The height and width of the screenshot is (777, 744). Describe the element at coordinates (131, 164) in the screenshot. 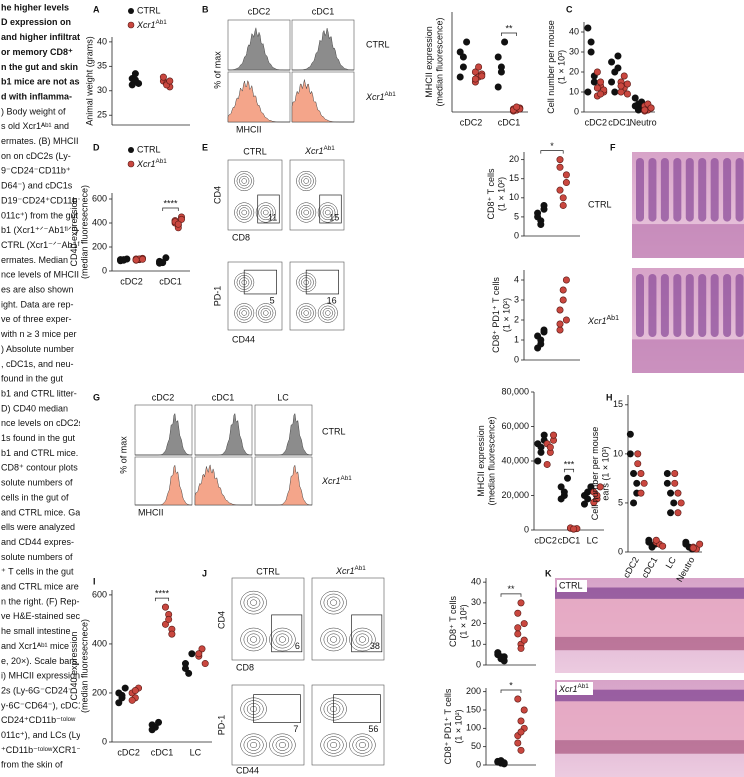

I see `legend-dot` at that location.